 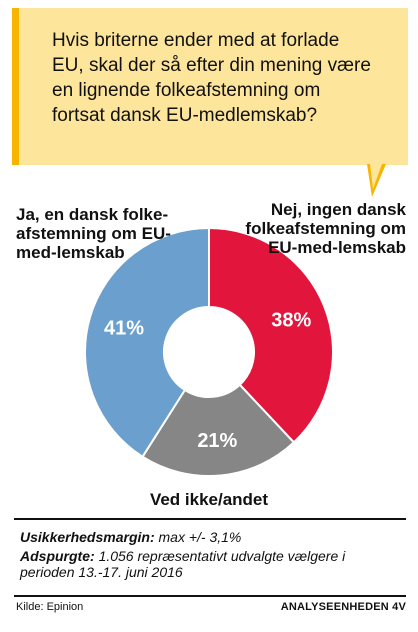 What do you see at coordinates (124, 328) in the screenshot?
I see `slice-value-label-2: 41%` at bounding box center [124, 328].